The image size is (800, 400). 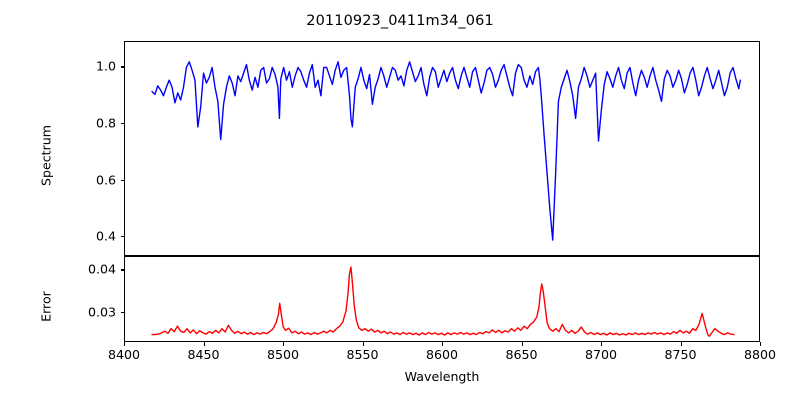 I want to click on x-tick-label: 8450, so click(x=203, y=354).